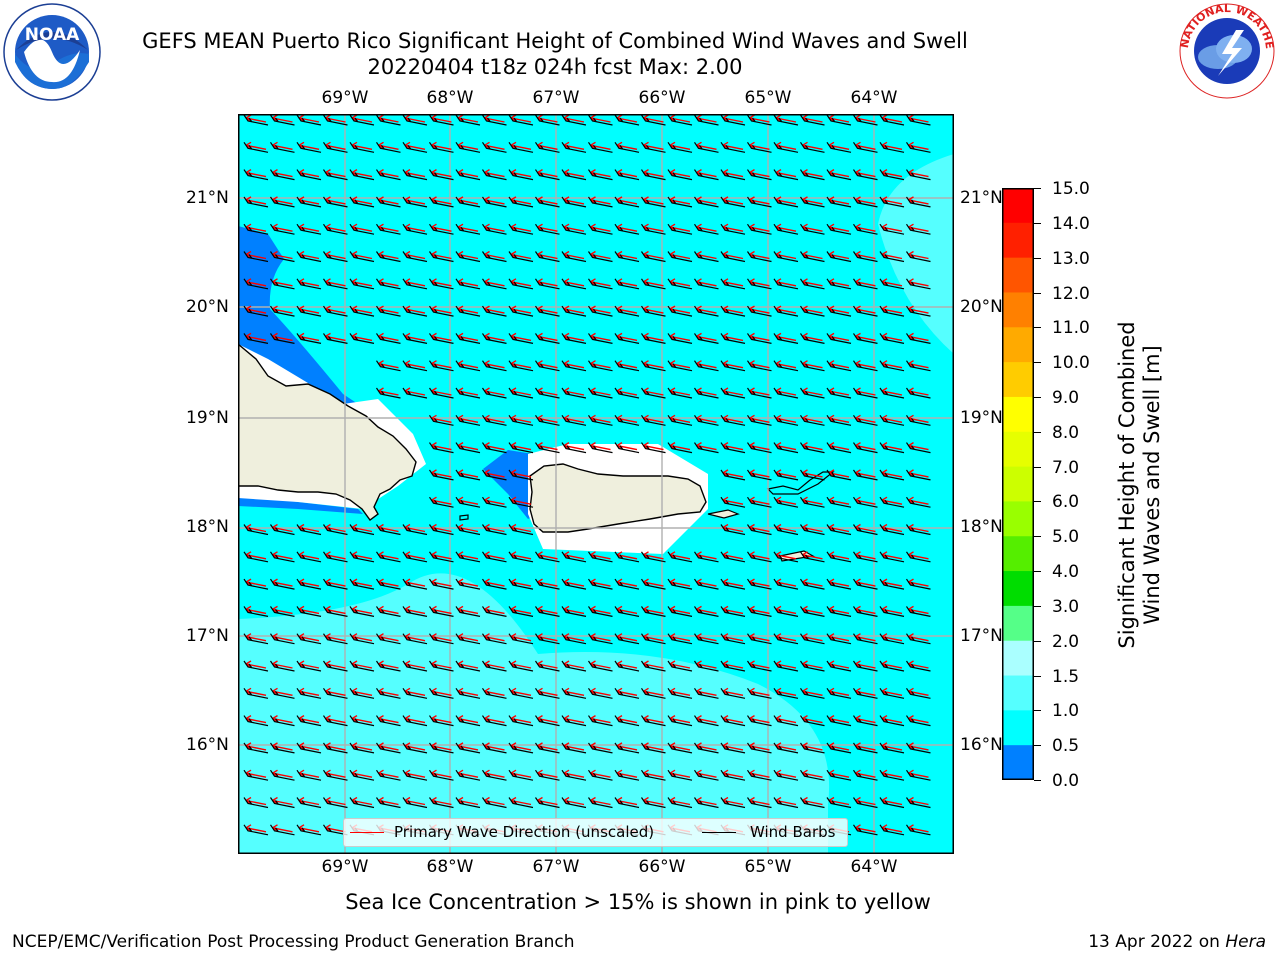  I want to click on colorbar-tick-label: 6.0, so click(1066, 502).